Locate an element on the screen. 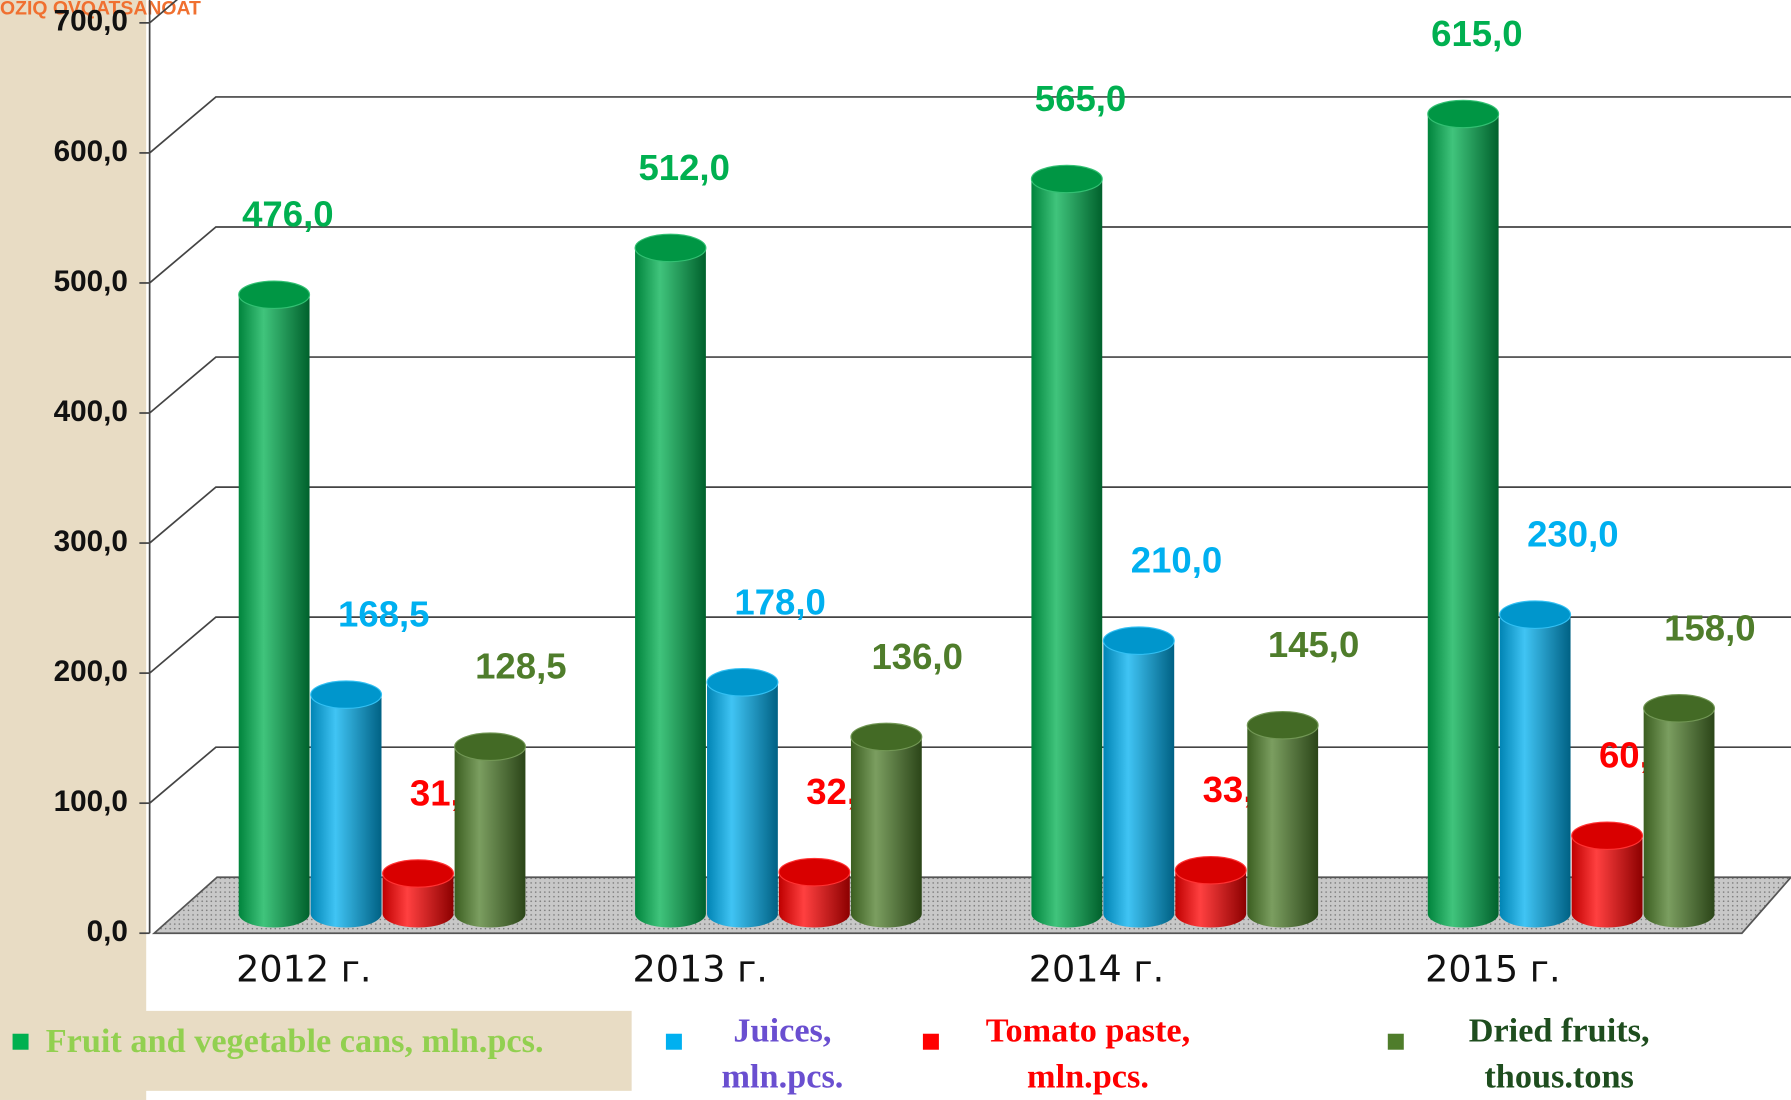 This screenshot has width=1791, height=1100. value-label: 136,0 is located at coordinates (916, 656).